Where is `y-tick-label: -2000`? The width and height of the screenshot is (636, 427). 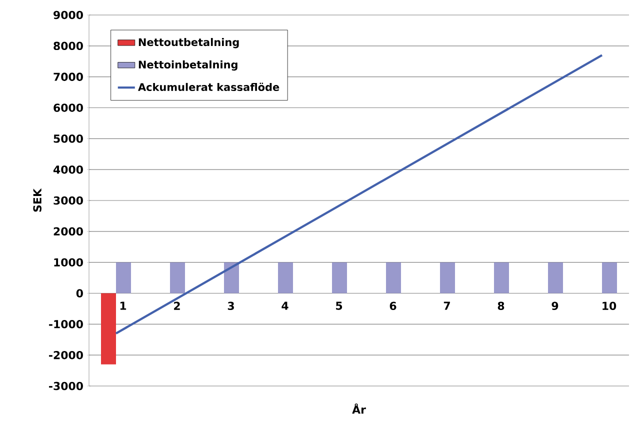 y-tick-label: -2000 is located at coordinates (66, 355).